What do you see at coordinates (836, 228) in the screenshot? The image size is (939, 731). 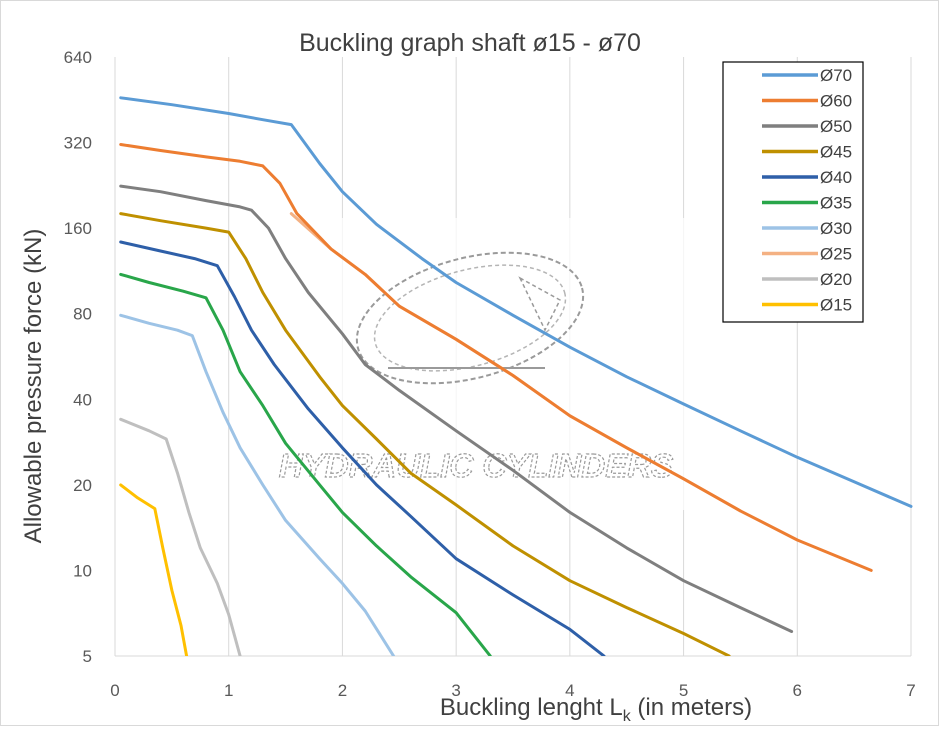 I see `legend-label: Ø30` at bounding box center [836, 228].